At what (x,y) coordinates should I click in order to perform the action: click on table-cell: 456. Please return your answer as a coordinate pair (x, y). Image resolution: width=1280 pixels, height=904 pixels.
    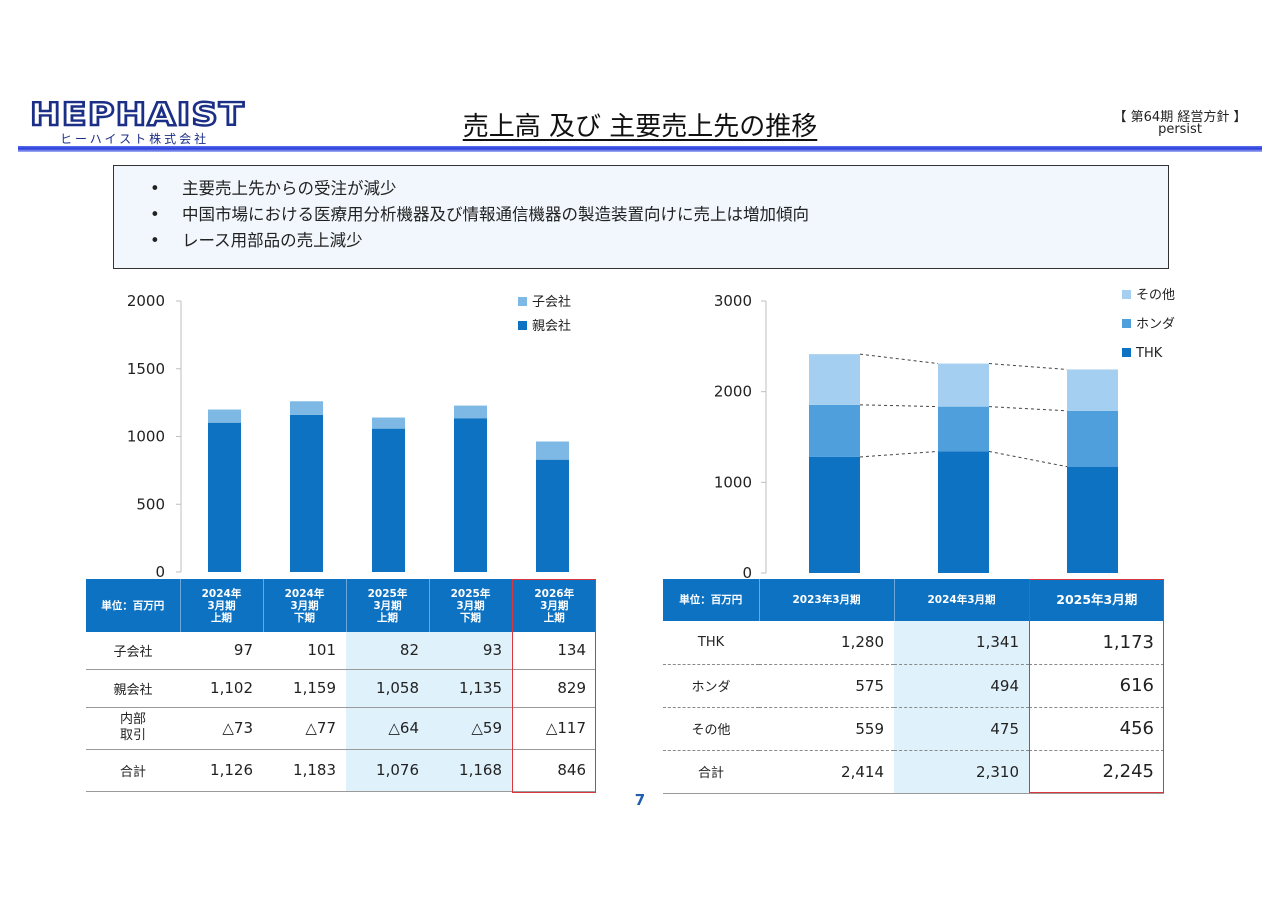
    Looking at the image, I should click on (1096, 729).